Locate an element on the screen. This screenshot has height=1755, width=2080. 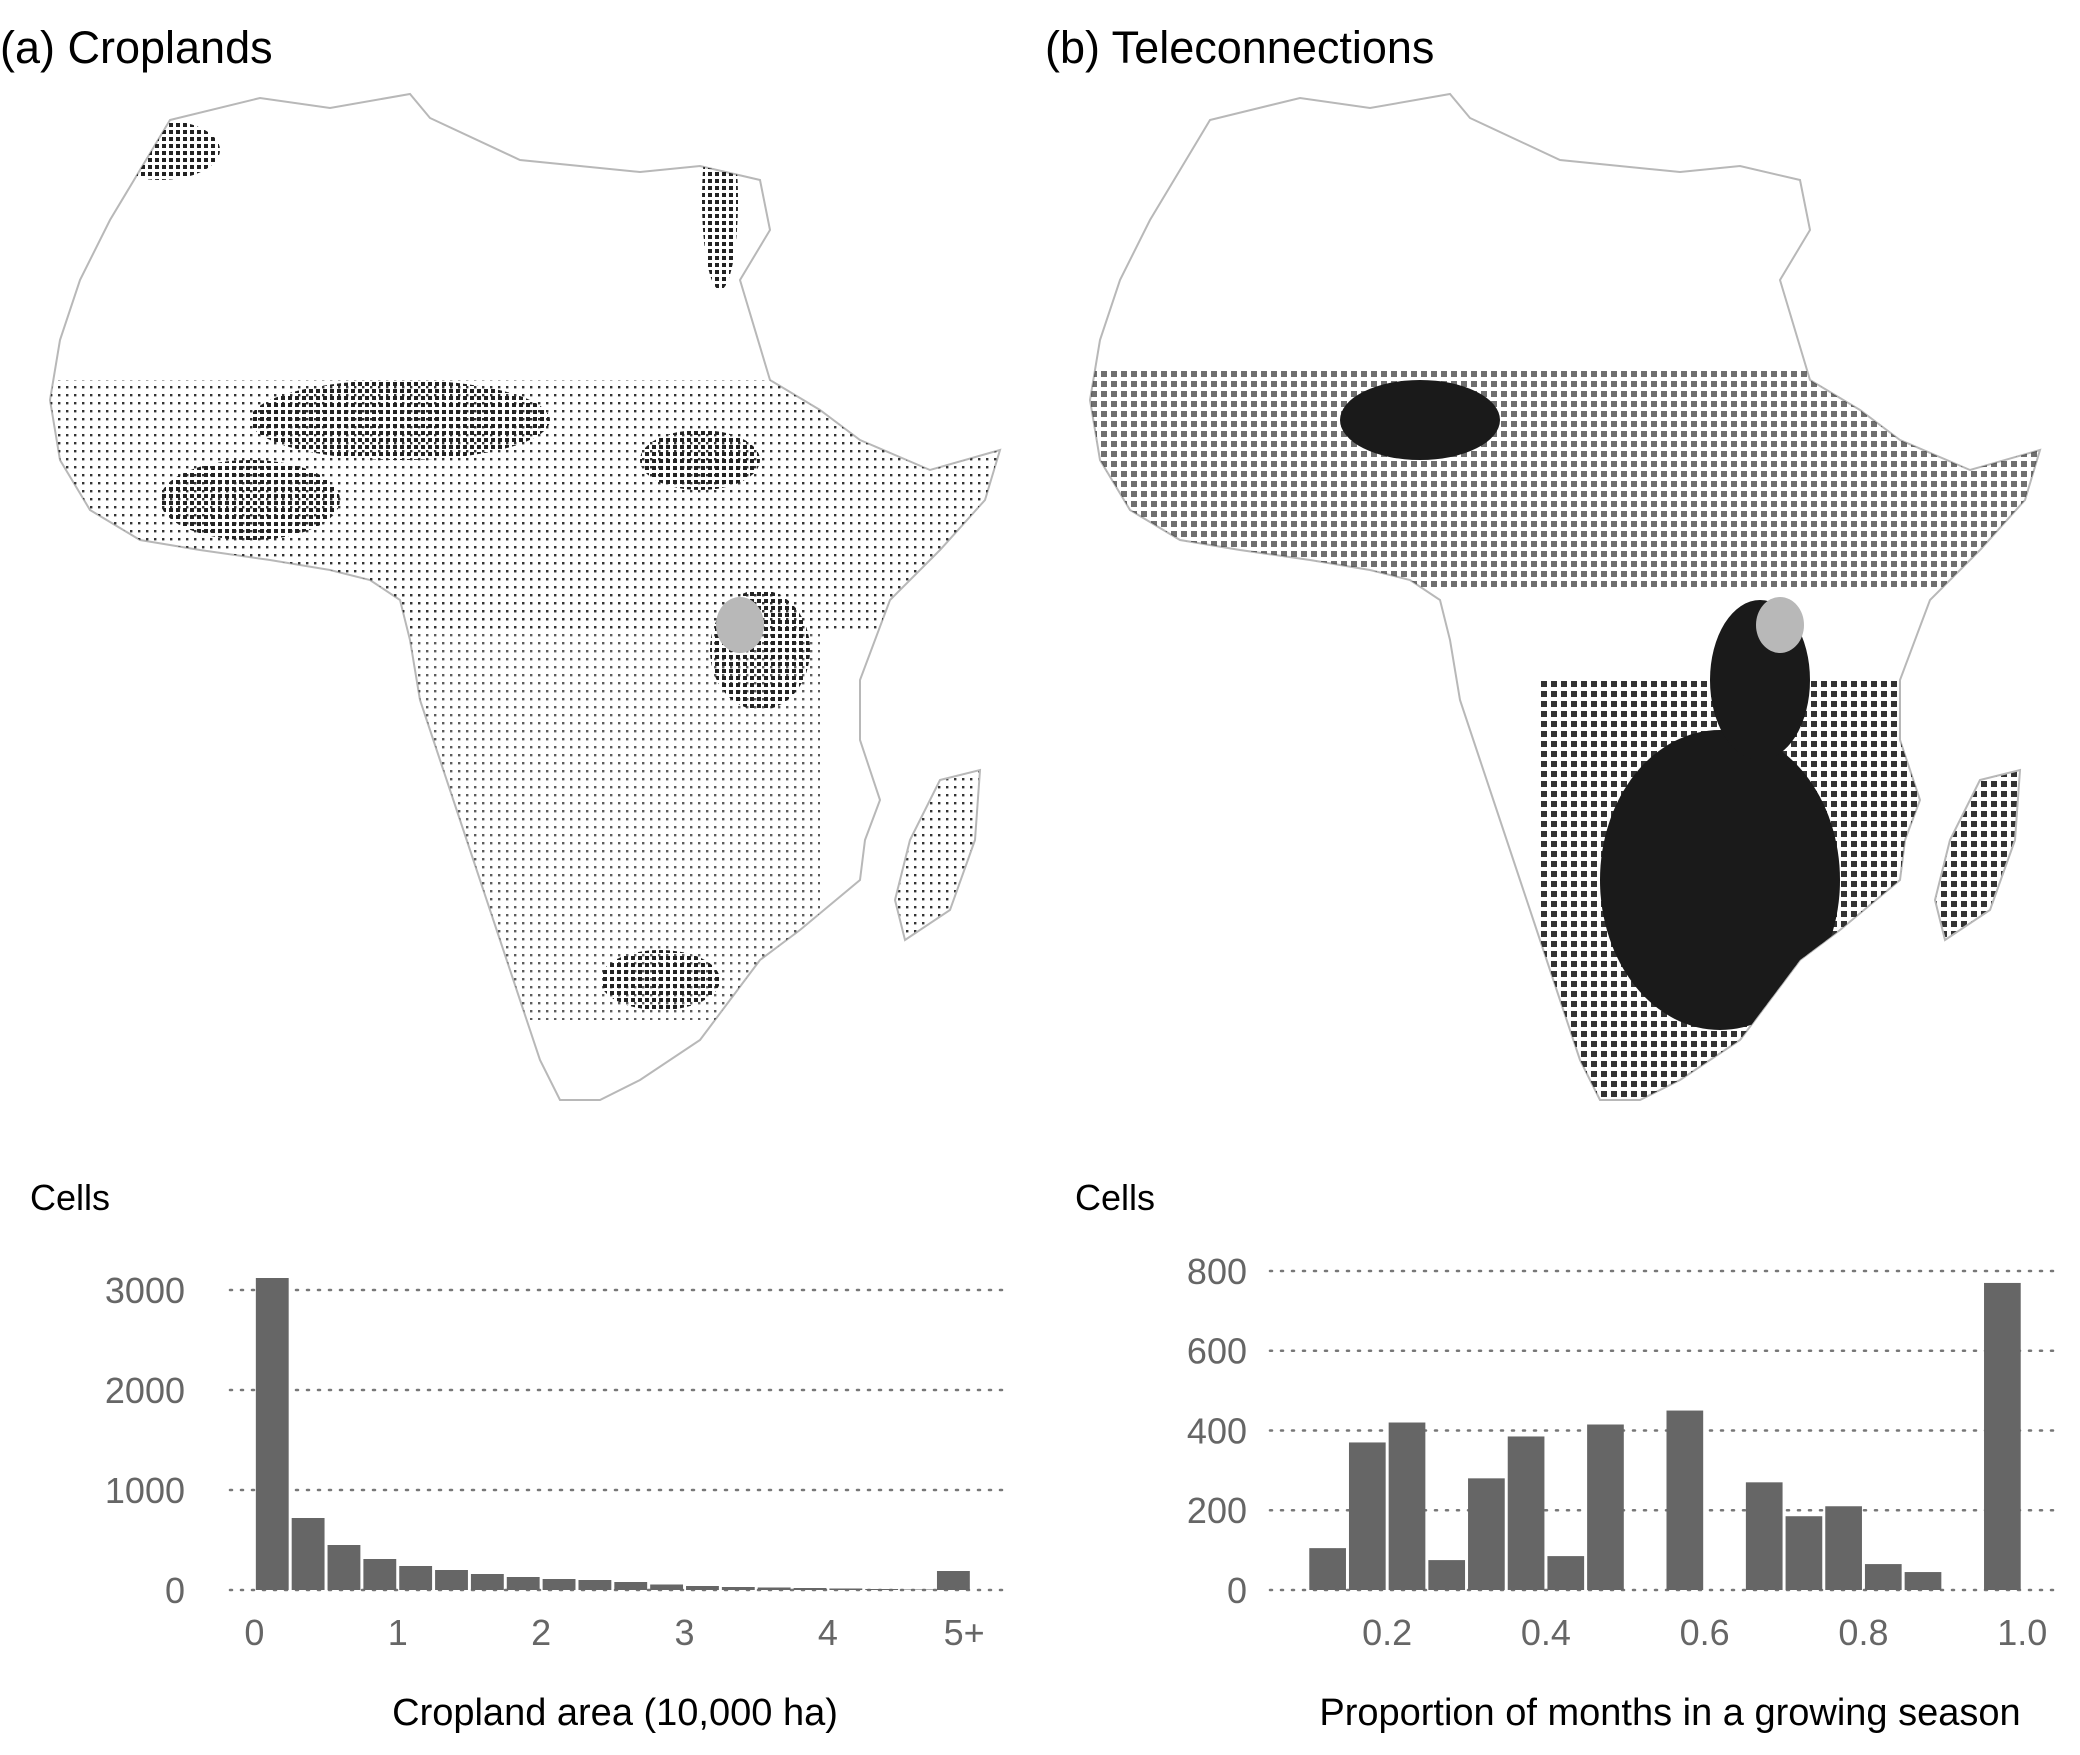
x-tick-label: 0.6 is located at coordinates (1705, 1632).